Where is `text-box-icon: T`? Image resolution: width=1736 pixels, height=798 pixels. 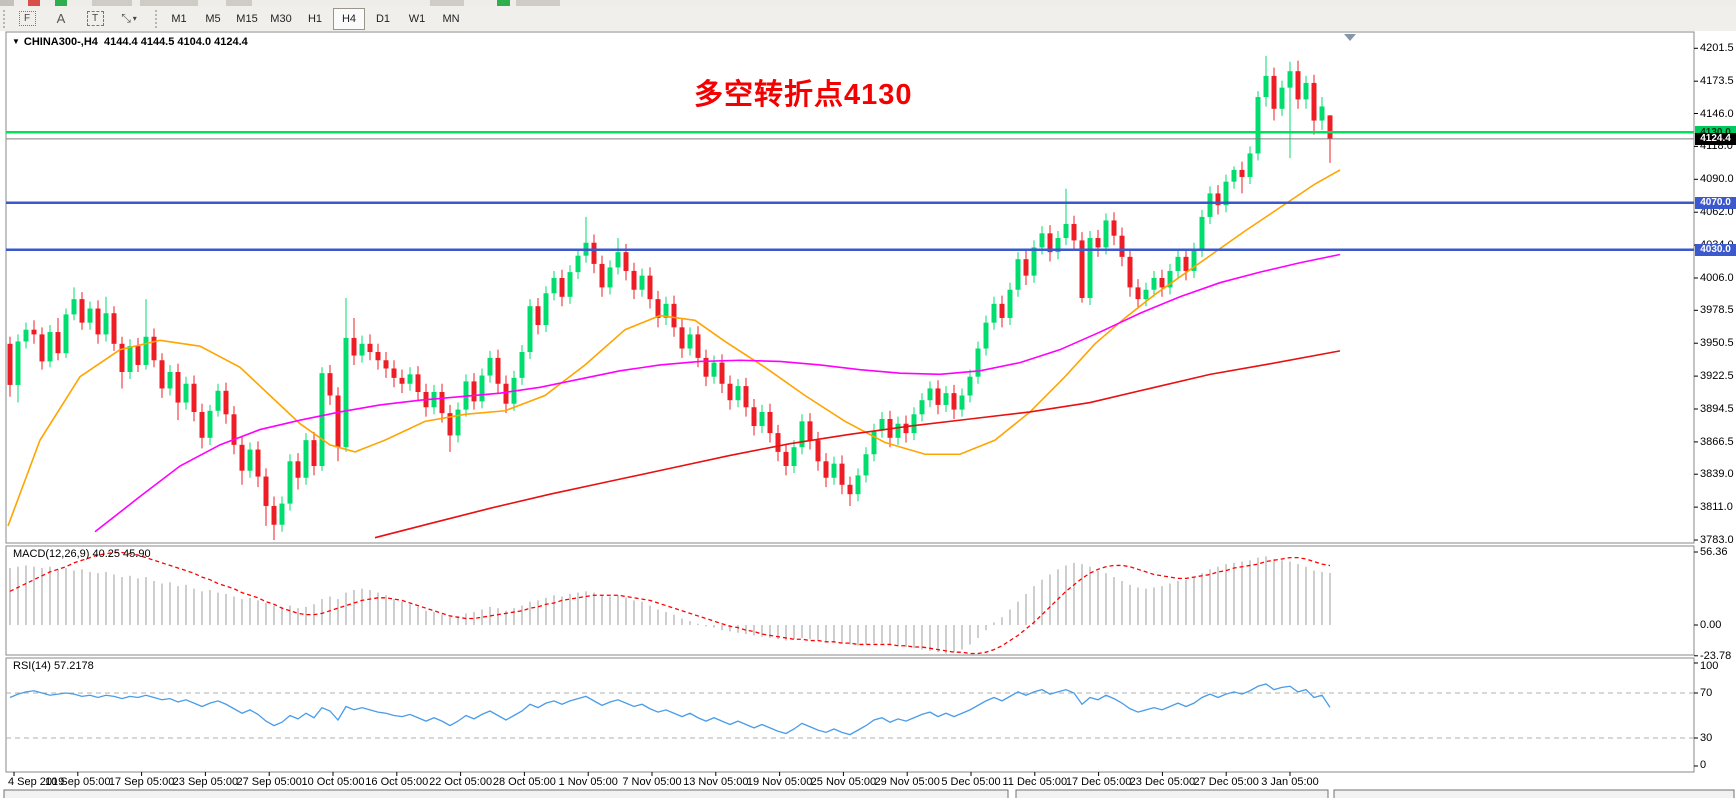
text-box-icon: T is located at coordinates (95, 18).